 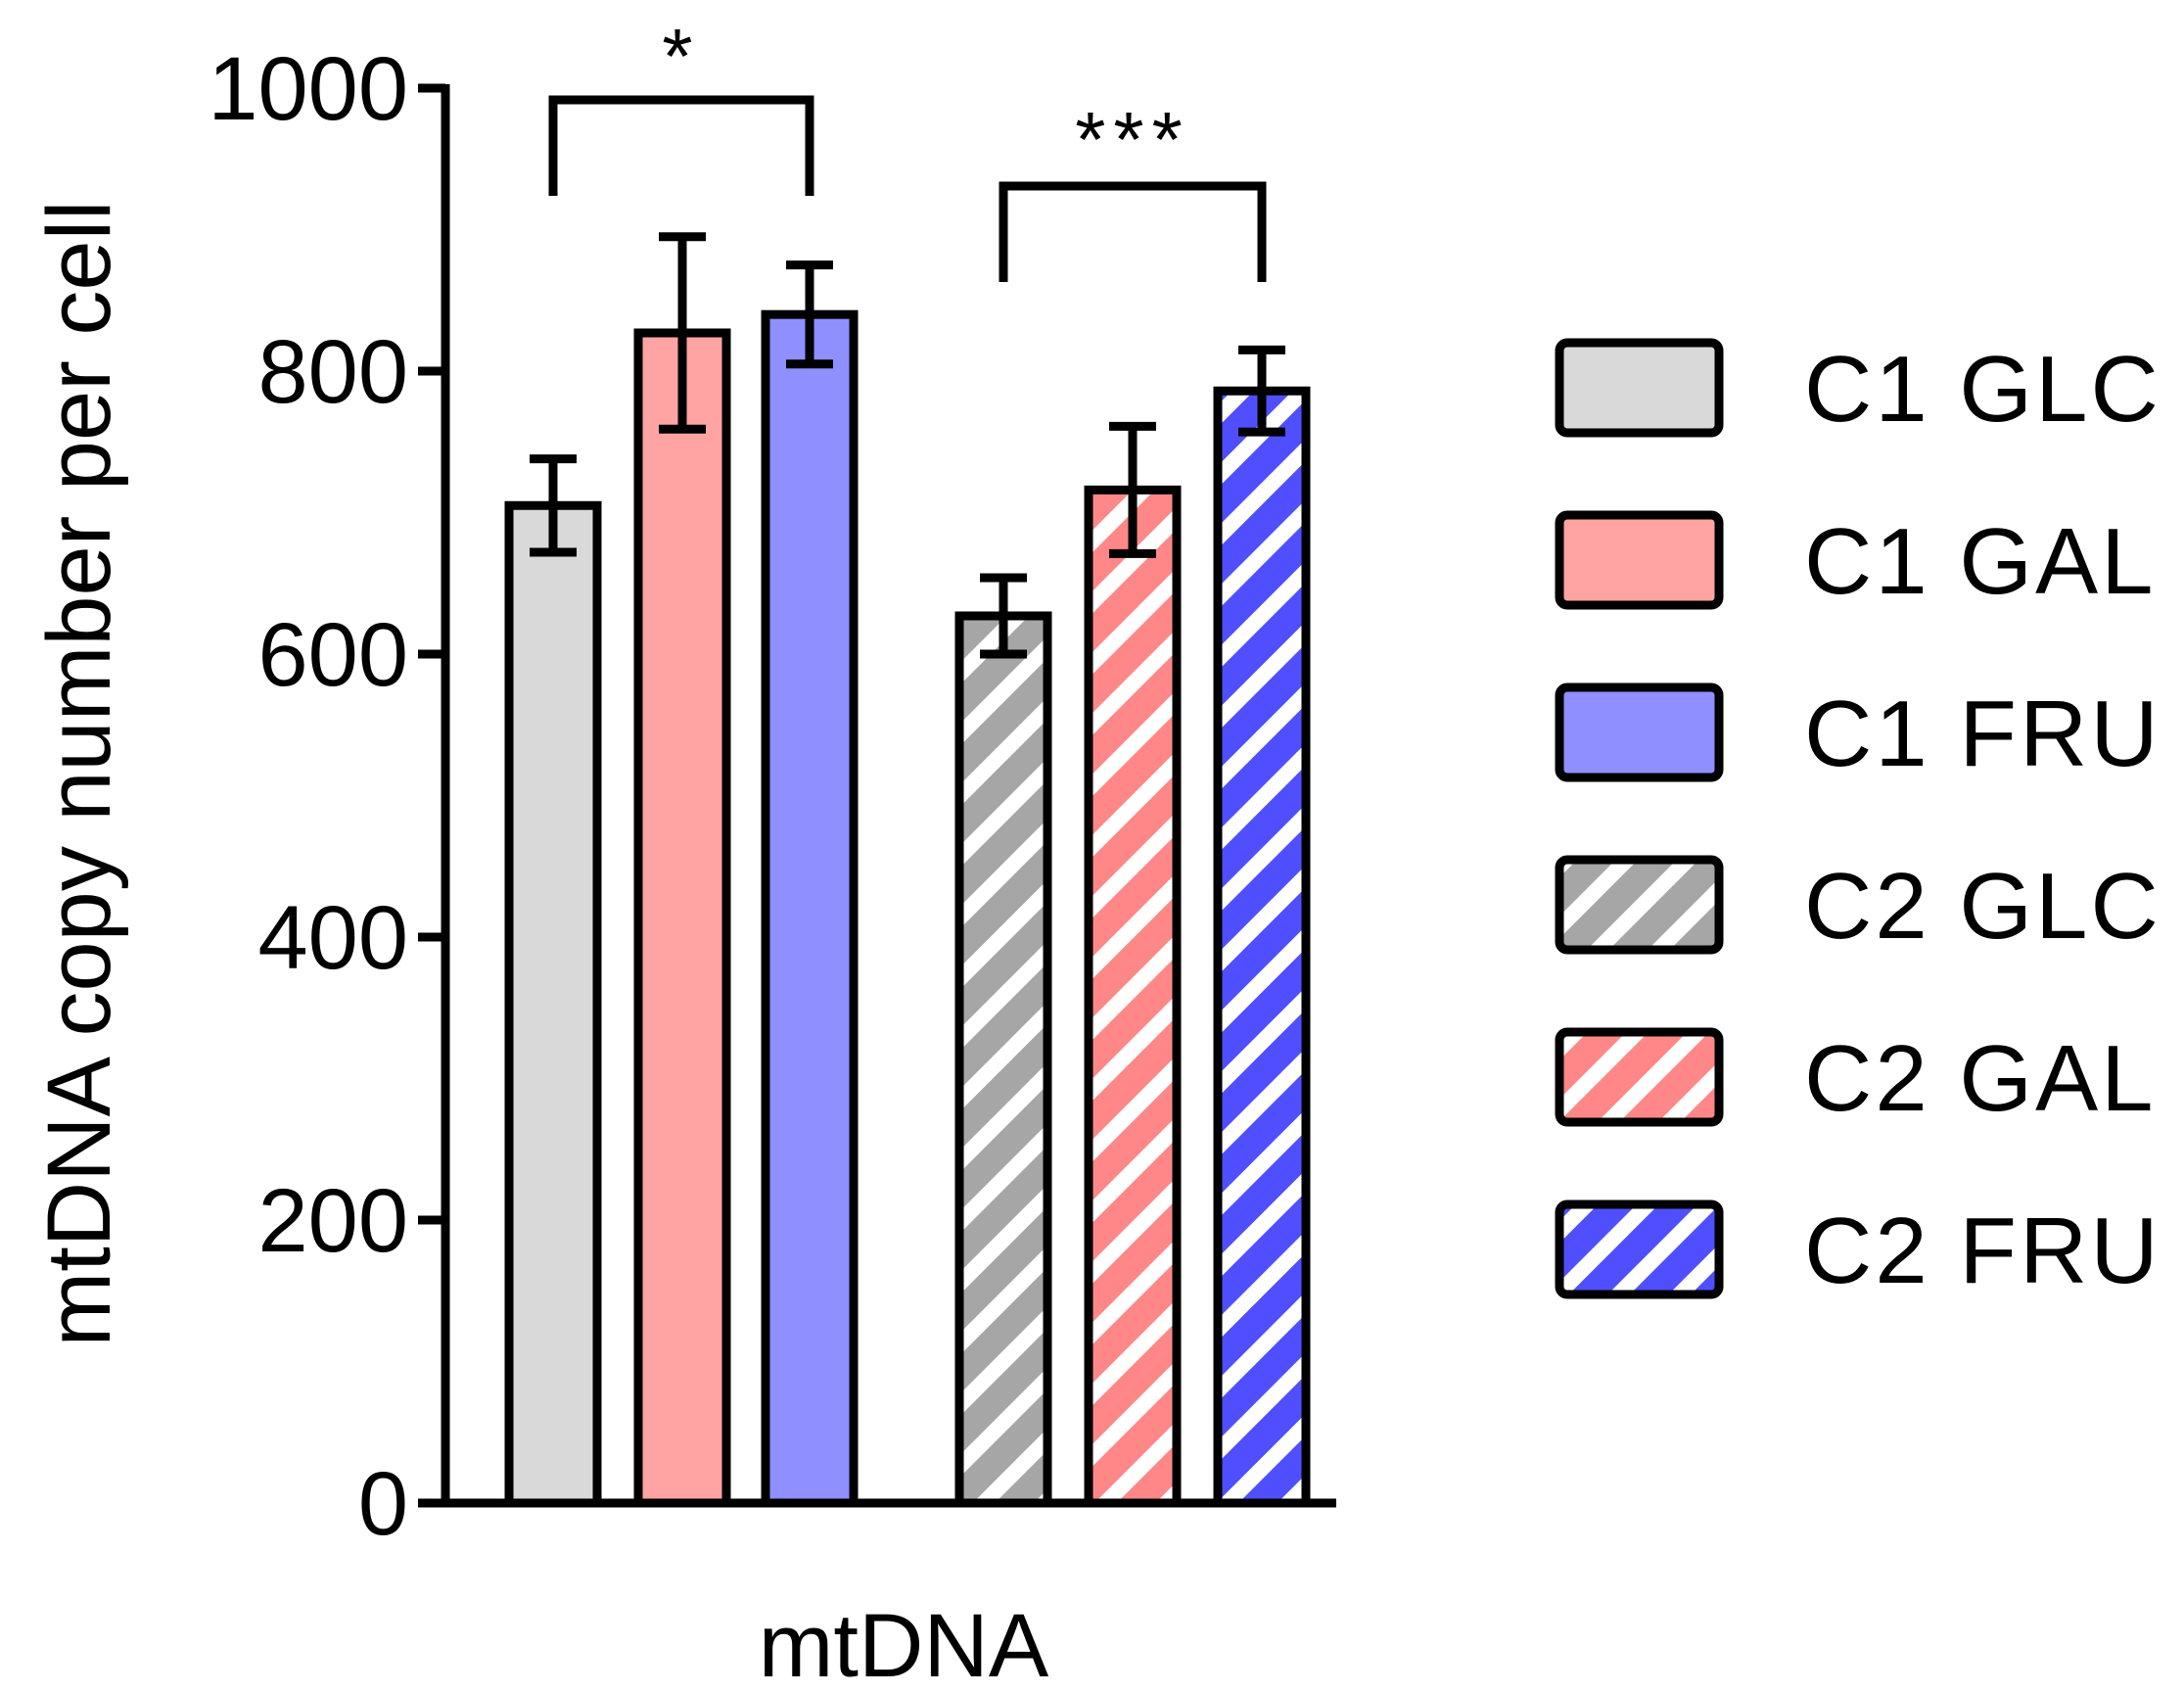 What do you see at coordinates (1982, 906) in the screenshot?
I see `legend-label-c2-glc: C2 GLC` at bounding box center [1982, 906].